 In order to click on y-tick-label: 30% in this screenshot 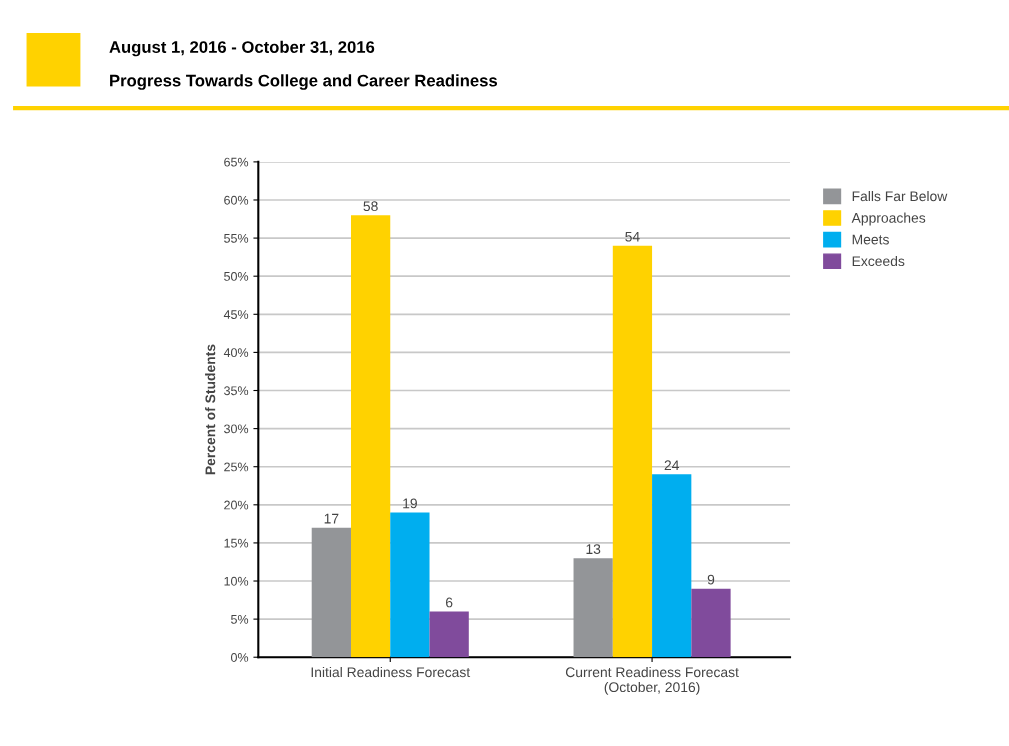, I will do `click(236, 429)`.